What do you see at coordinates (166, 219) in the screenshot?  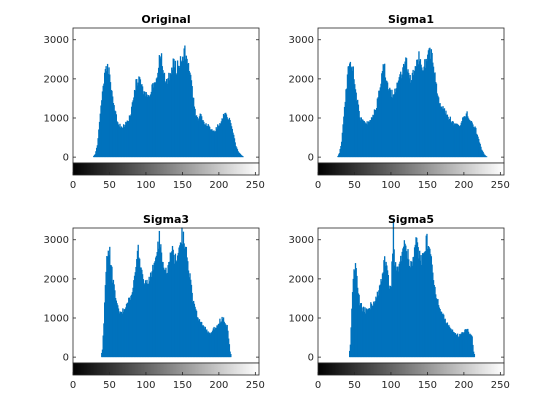 I see `subplot-title: Sigma3` at bounding box center [166, 219].